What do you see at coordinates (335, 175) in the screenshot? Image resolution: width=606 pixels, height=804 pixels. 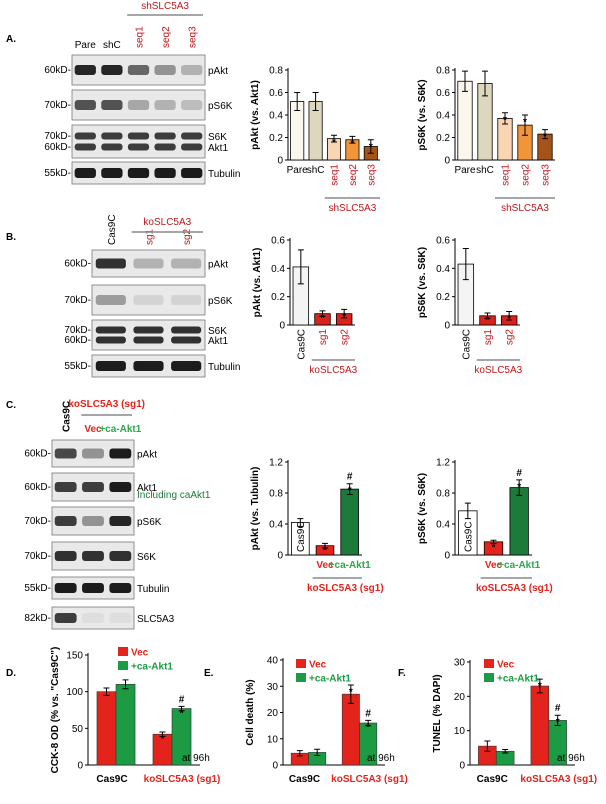 I see `x-tick-label: seq1` at bounding box center [335, 175].